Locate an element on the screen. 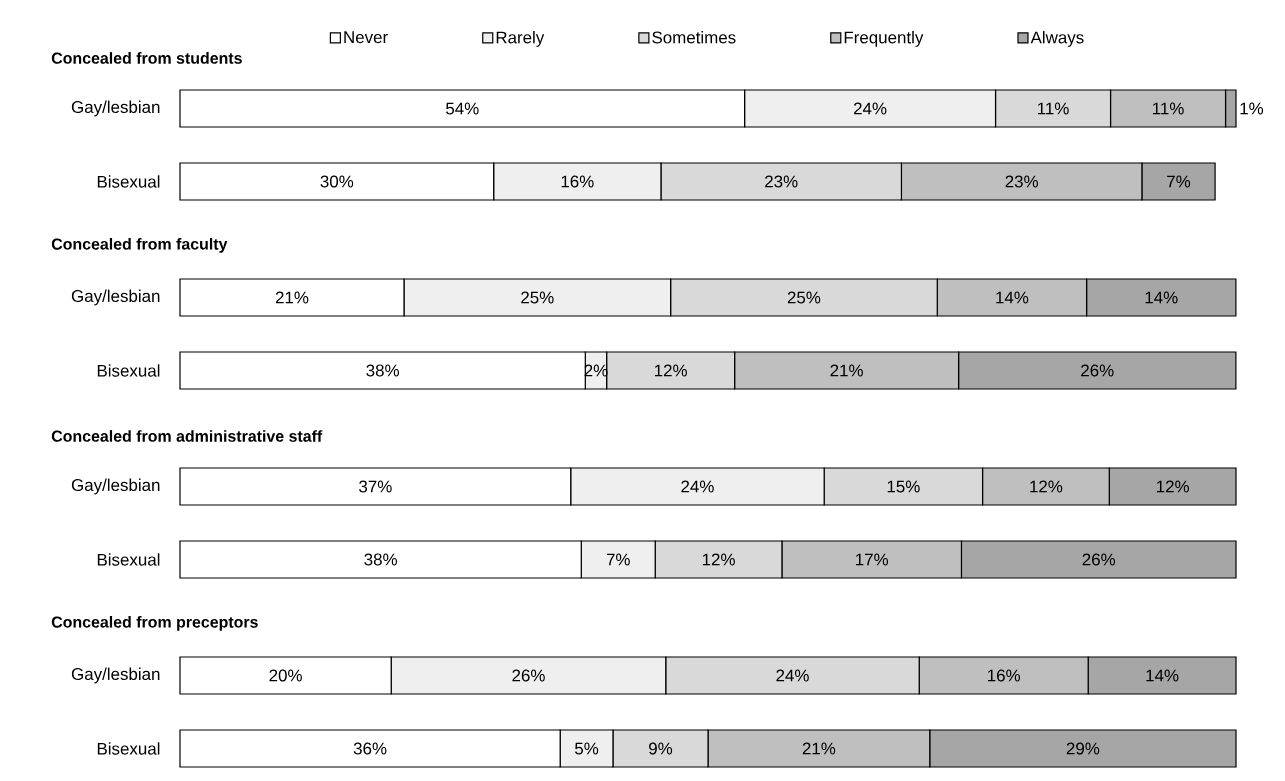 This screenshot has width=1285, height=781. data-label: 37% is located at coordinates (375, 486).